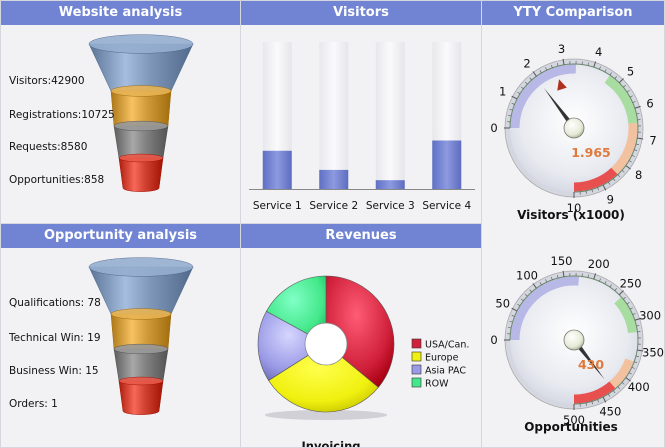  I want to click on gauge-tick-label: 0, so click(493, 340).